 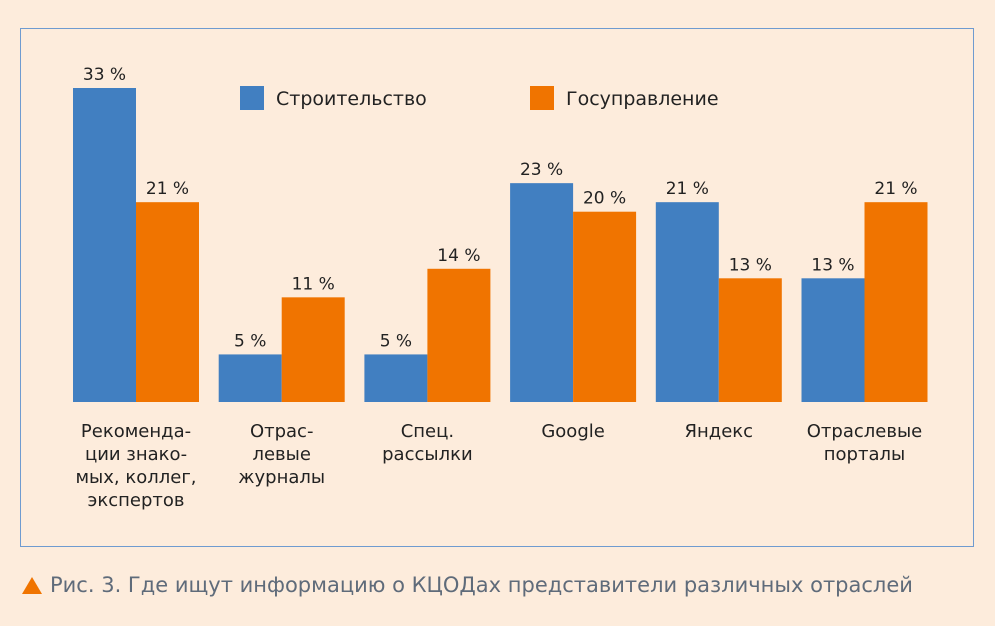 I want to click on triangle-marker-icon, so click(x=32, y=585).